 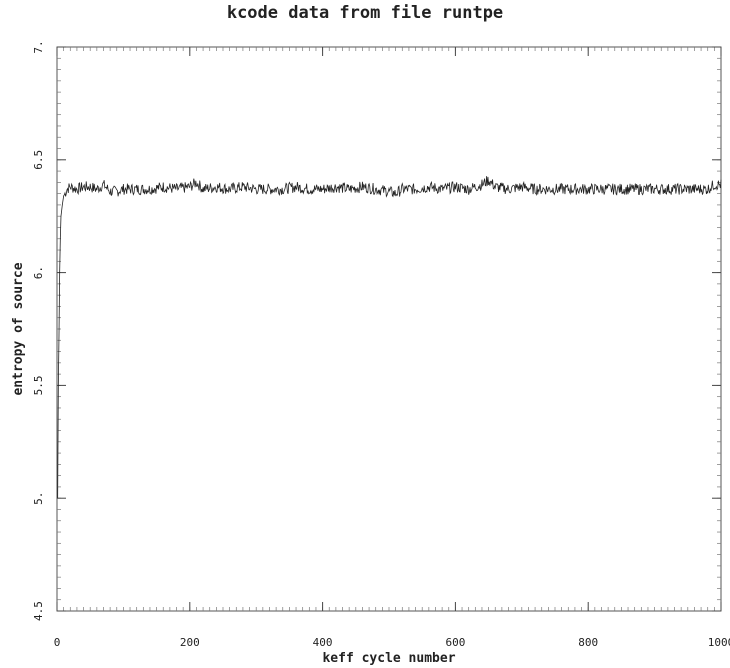 I want to click on x-tick-label: 1000, so click(x=719, y=642).